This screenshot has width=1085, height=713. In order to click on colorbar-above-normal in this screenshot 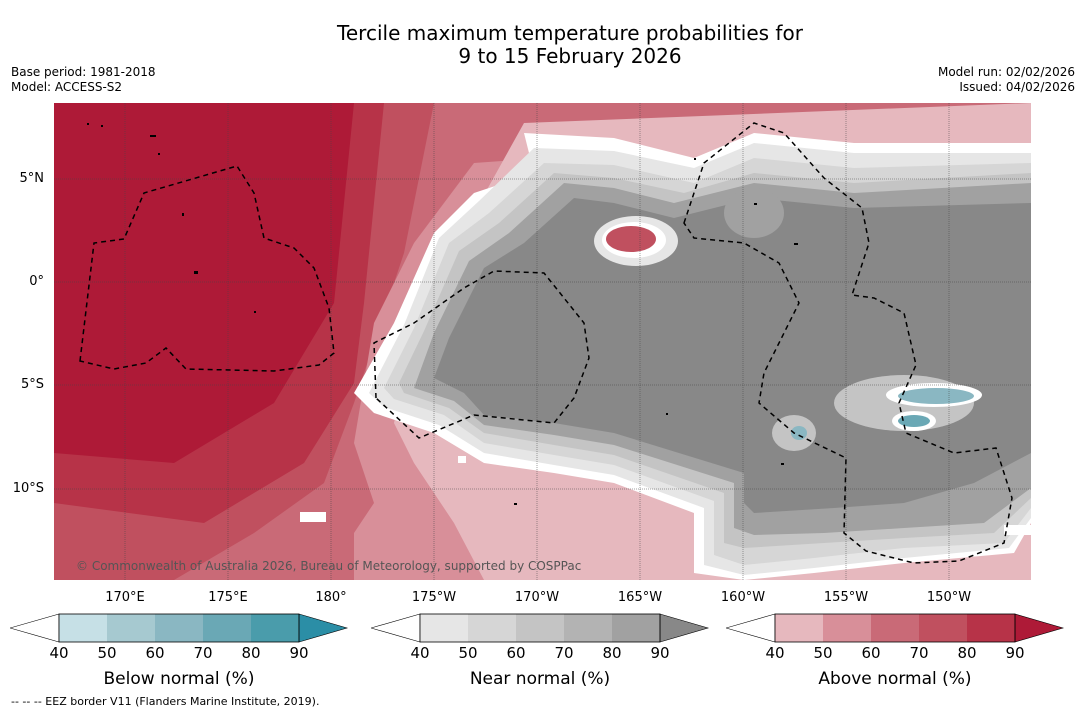, I will do `click(895, 628)`.